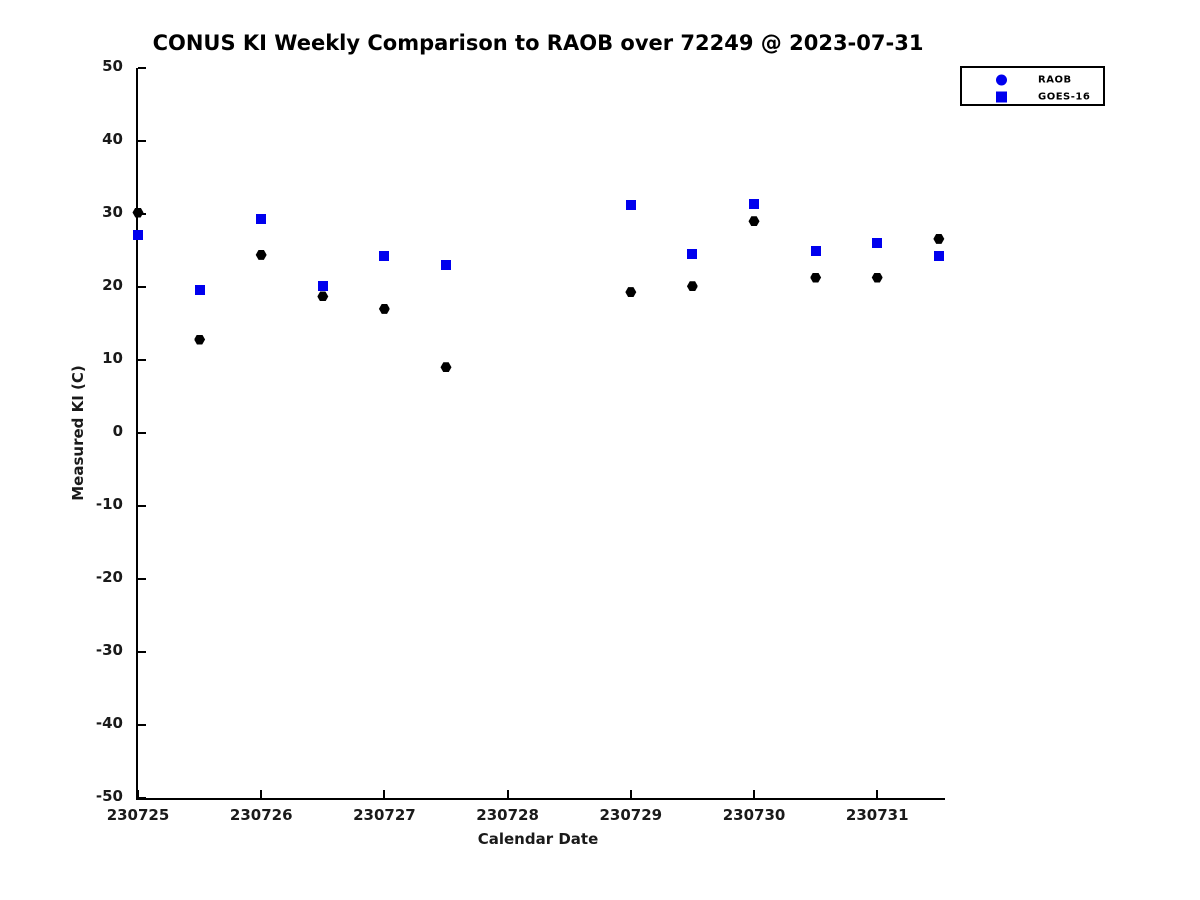 Image resolution: width=1200 pixels, height=900 pixels. What do you see at coordinates (78, 433) in the screenshot?
I see `y-axis-label: Measured KI (C)` at bounding box center [78, 433].